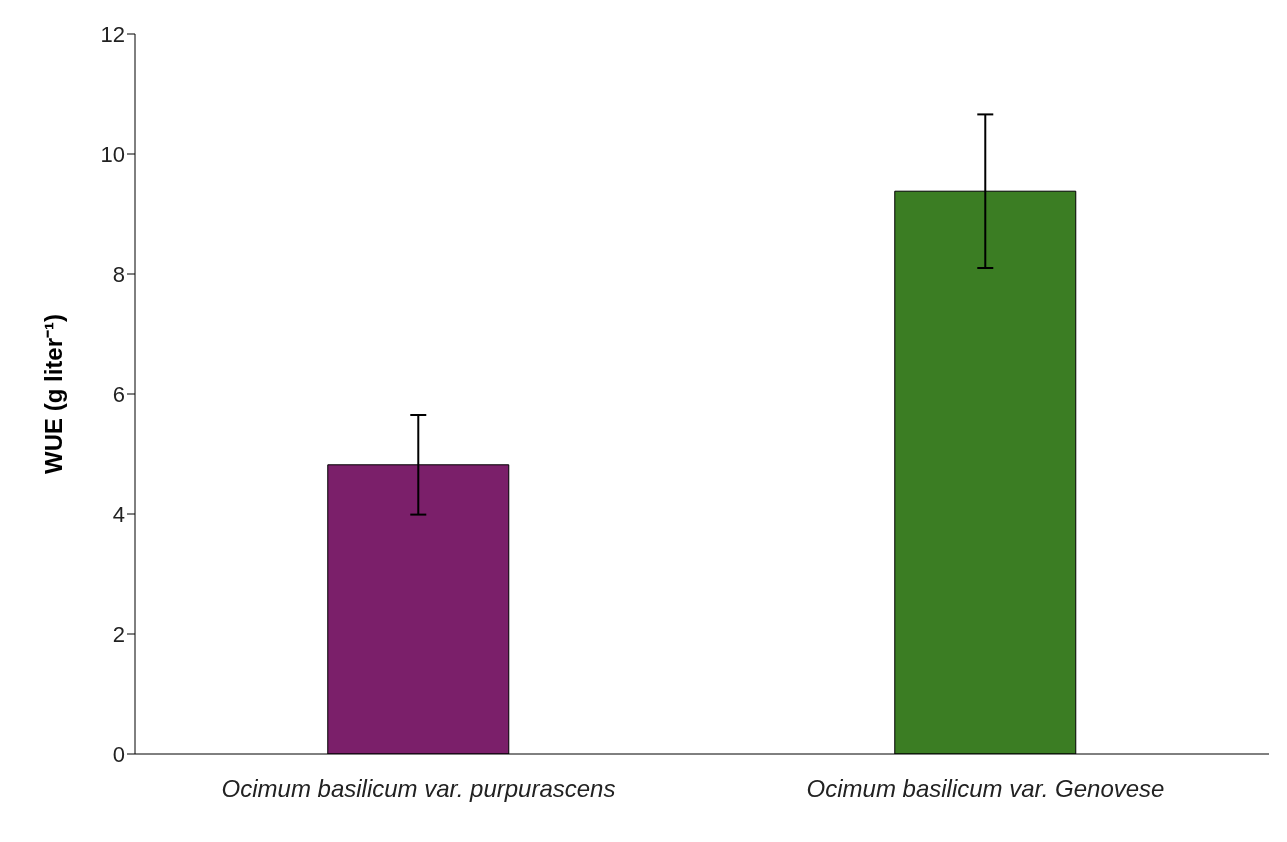 This screenshot has height=842, width=1287. What do you see at coordinates (985, 789) in the screenshot?
I see `x-tick-label: Ocimum basilicum var. Genovese` at bounding box center [985, 789].